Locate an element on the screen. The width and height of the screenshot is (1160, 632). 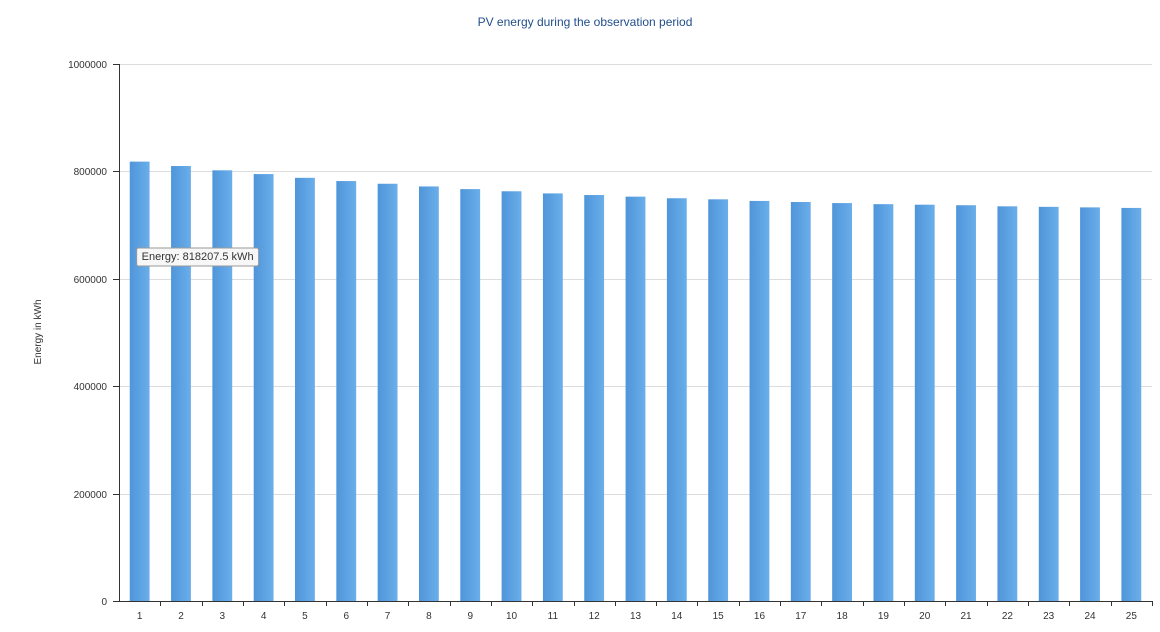
x-tick-label: 12 is located at coordinates (595, 616).